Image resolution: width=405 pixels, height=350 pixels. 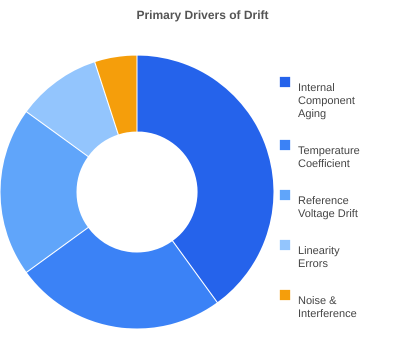 What do you see at coordinates (202, 15) in the screenshot?
I see `chart-title: Primary Drivers of Drift` at bounding box center [202, 15].